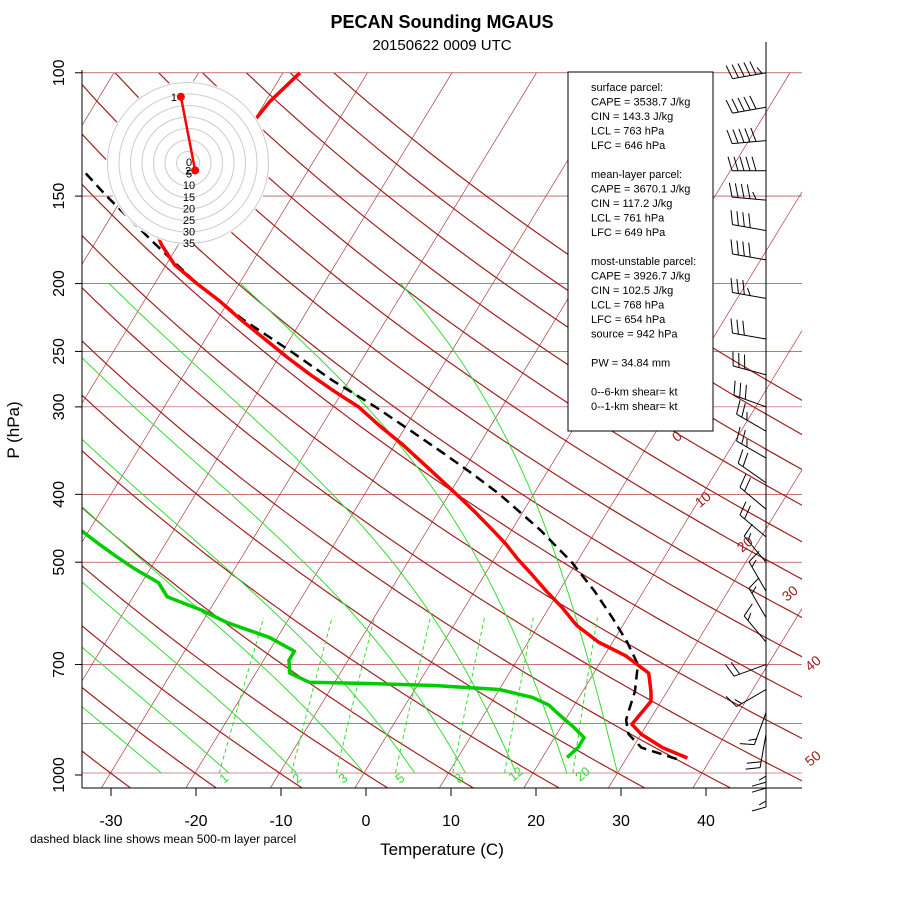  I want to click on hodograph-ring-label: 0, so click(189, 163).